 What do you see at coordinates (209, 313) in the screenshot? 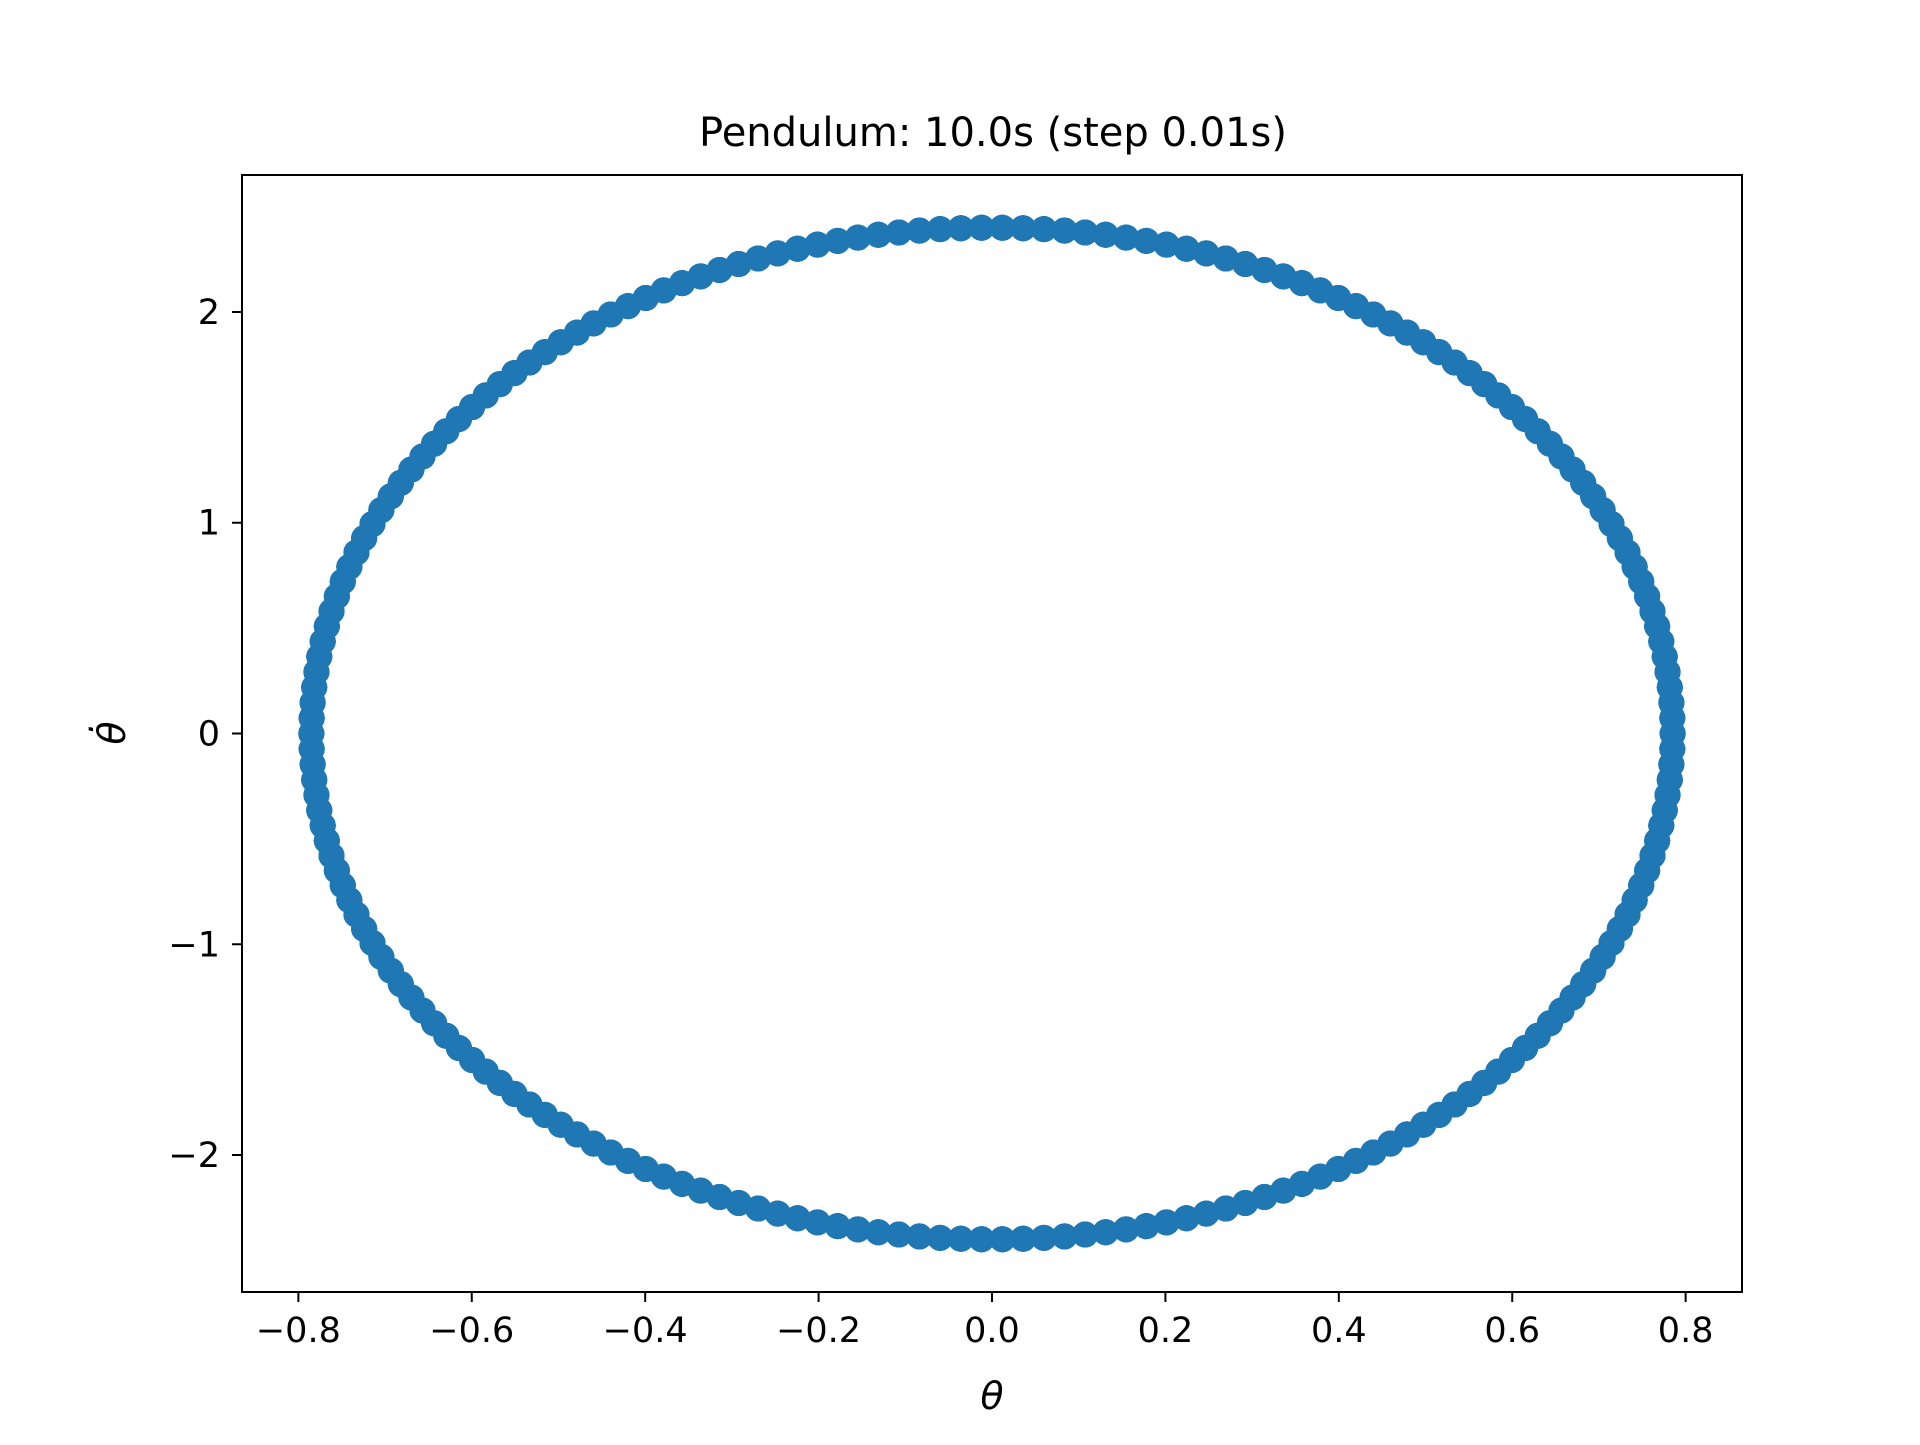
I see `y-tick-label: 2` at bounding box center [209, 313].